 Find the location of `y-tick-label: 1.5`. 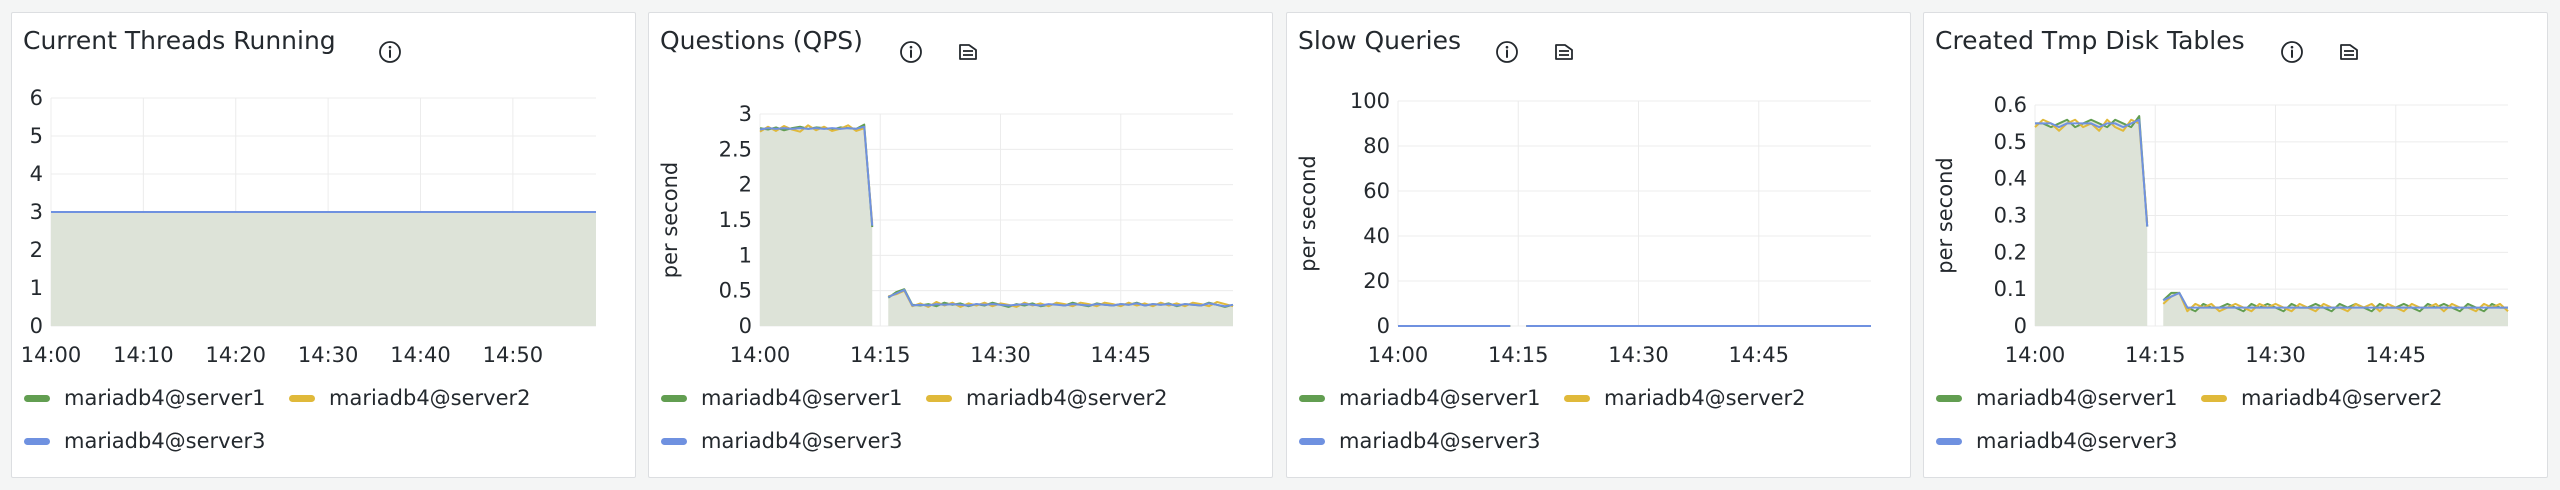

y-tick-label: 1.5 is located at coordinates (735, 220).